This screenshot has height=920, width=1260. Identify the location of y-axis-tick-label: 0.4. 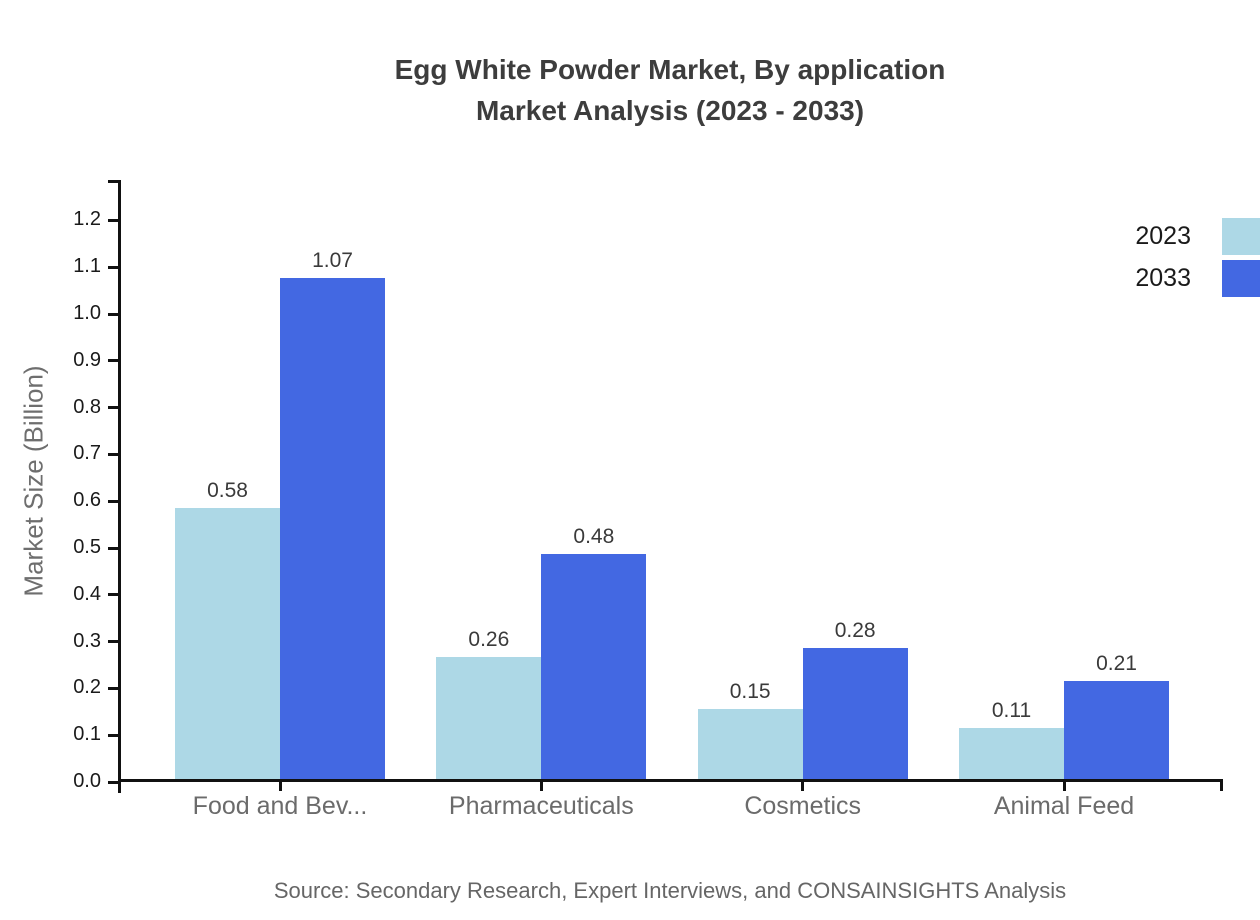
(87, 593).